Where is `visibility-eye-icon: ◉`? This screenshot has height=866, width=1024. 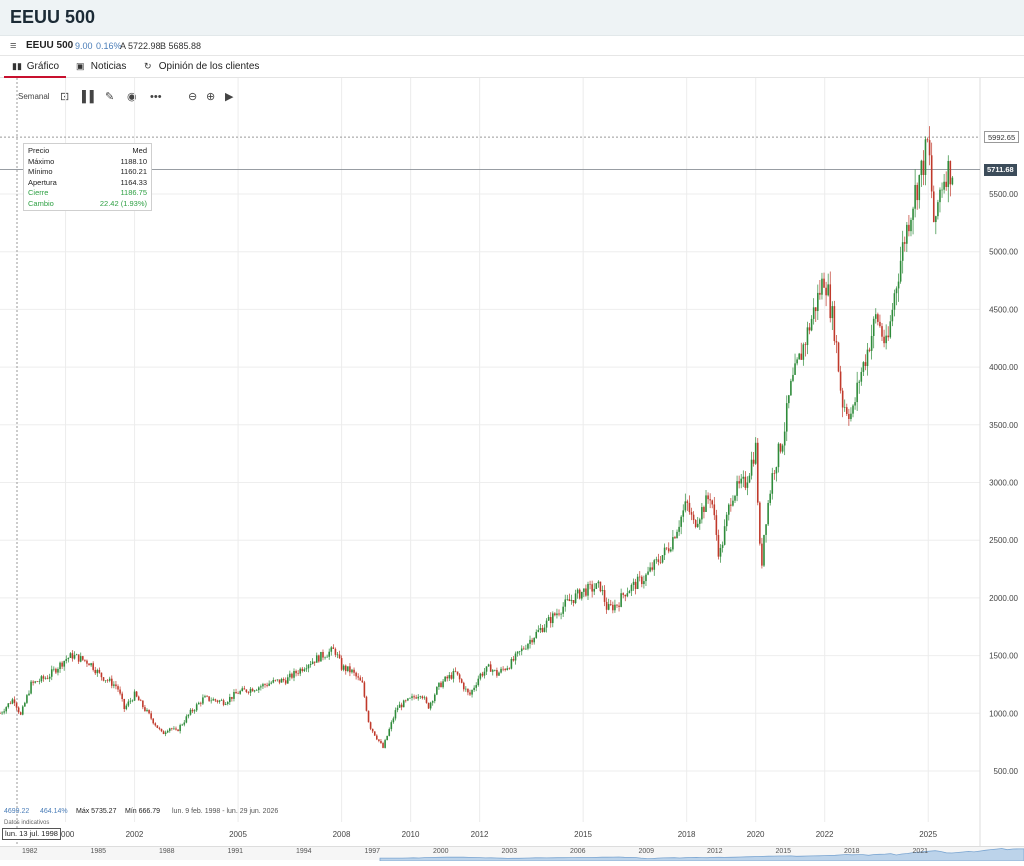 visibility-eye-icon: ◉ is located at coordinates (132, 97).